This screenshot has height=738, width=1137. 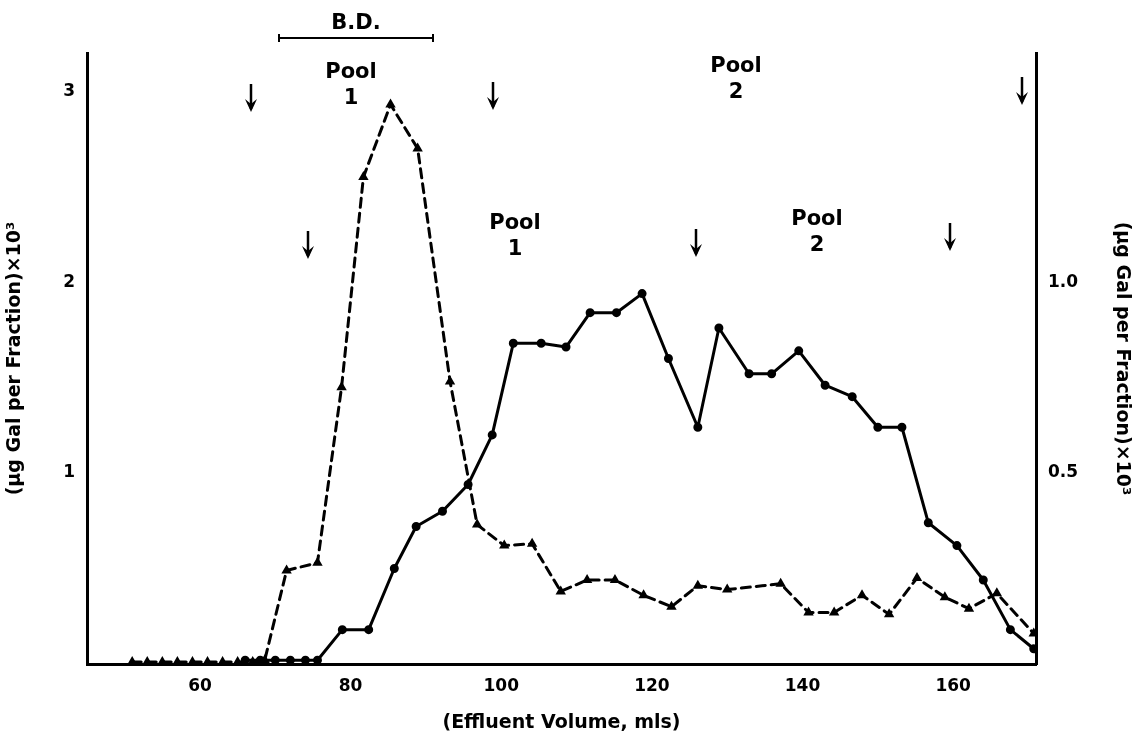 I want to click on x-axis-title: (Effluent Volume, mls), so click(x=561, y=720).